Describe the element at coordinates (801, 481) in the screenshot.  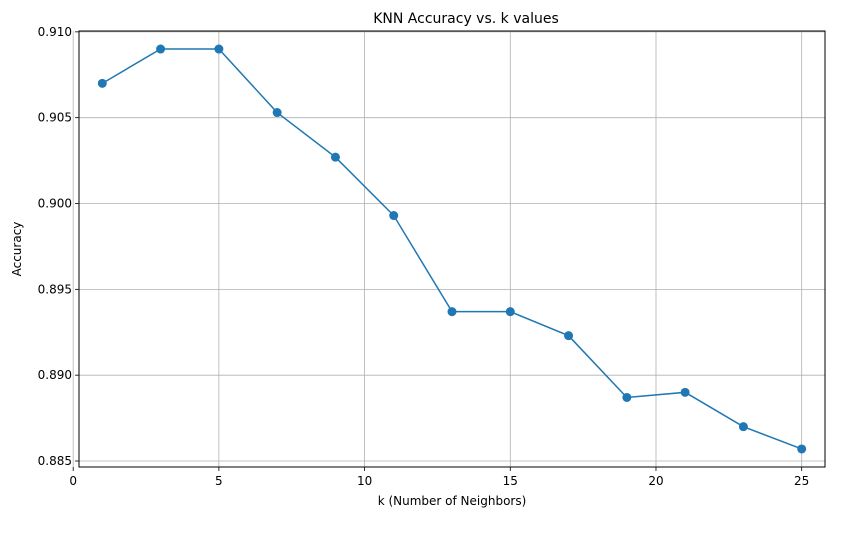
I see `x-tick-label: 25` at that location.